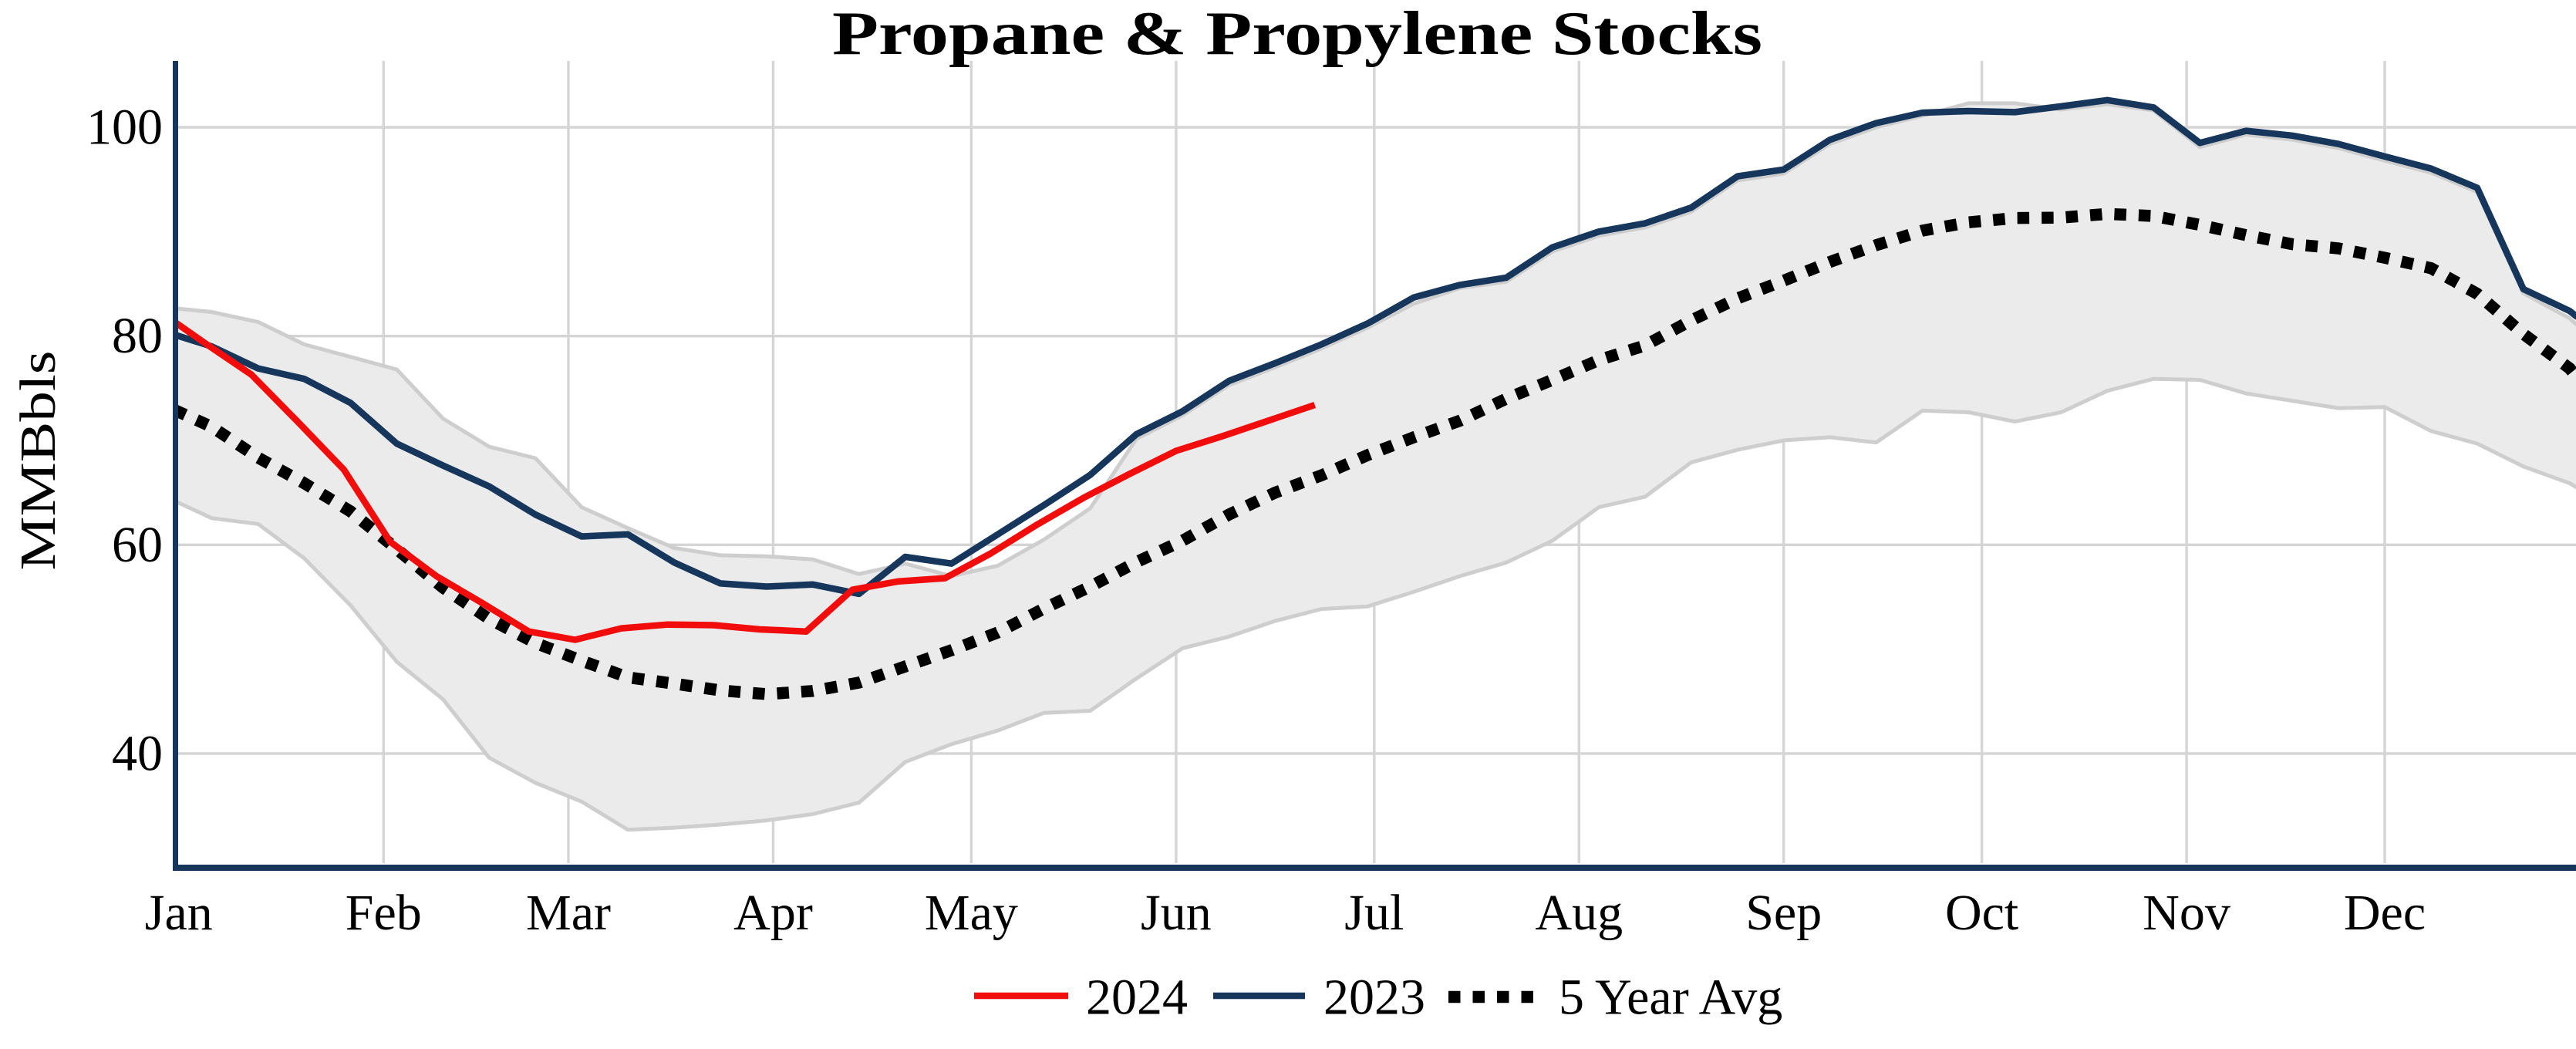 The width and height of the screenshot is (2576, 1049). I want to click on svg-text: Jun, so click(1176, 913).